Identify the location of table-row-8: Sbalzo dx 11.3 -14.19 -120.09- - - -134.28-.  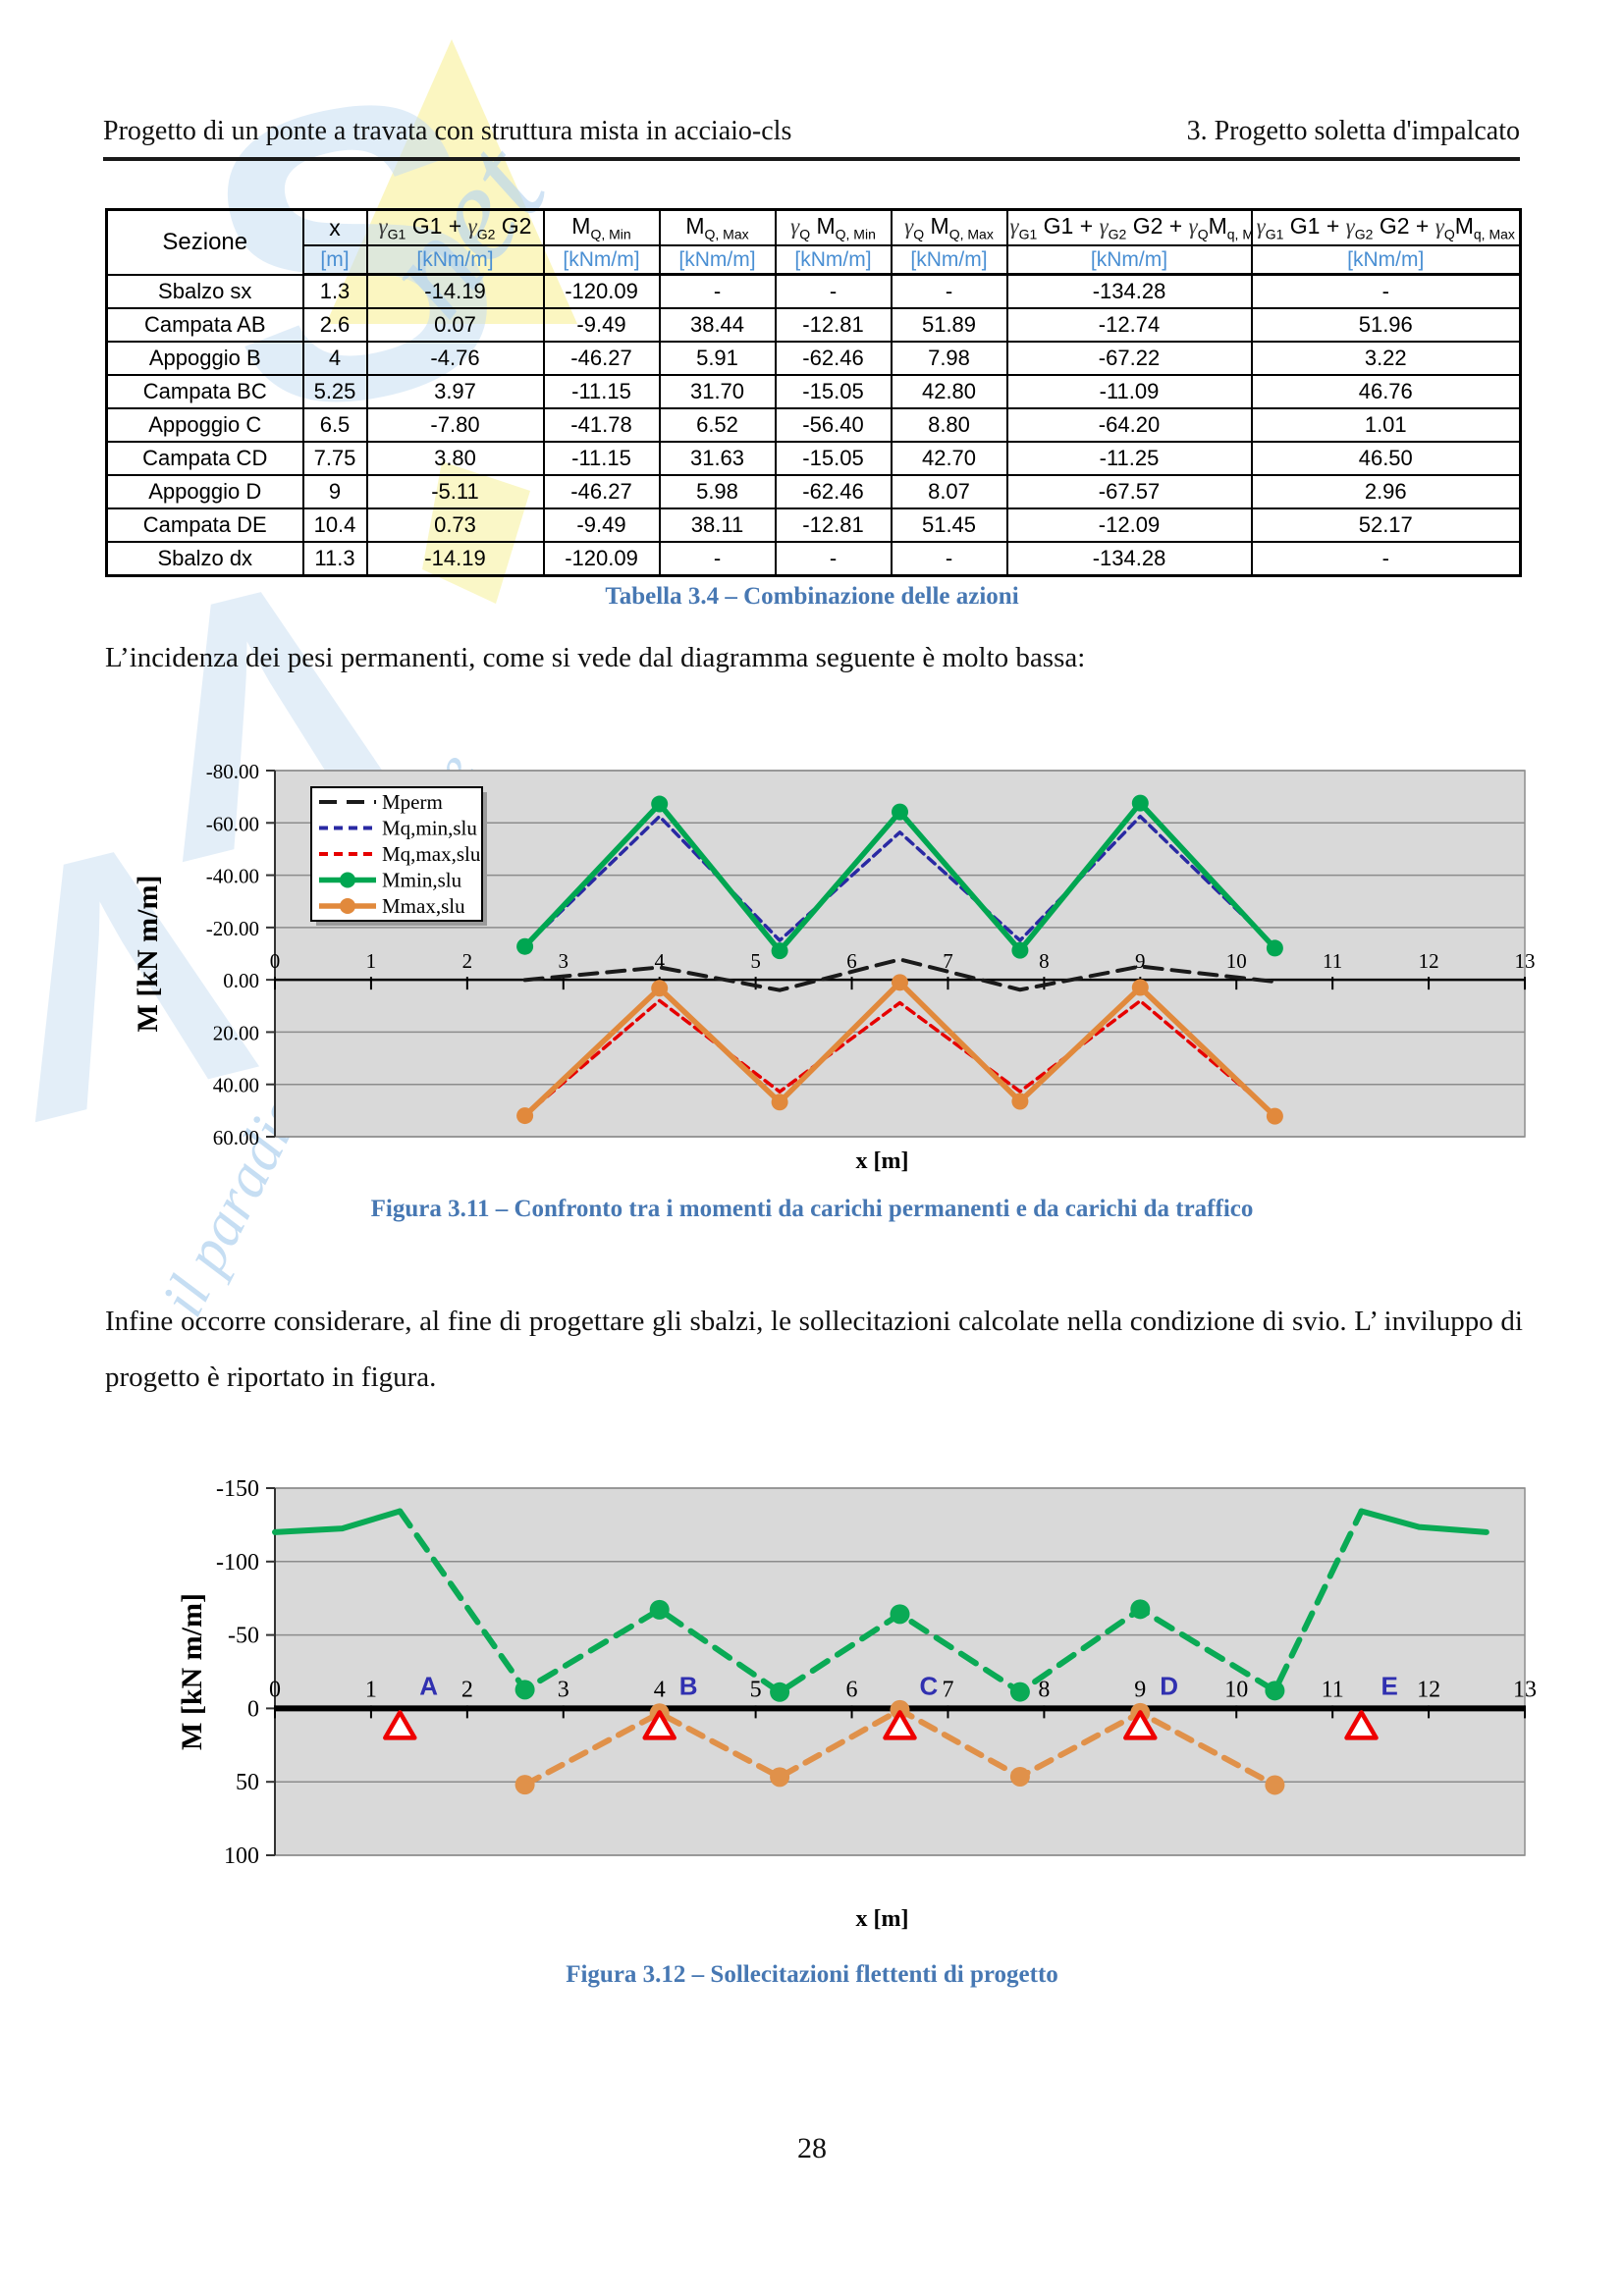
(813, 559).